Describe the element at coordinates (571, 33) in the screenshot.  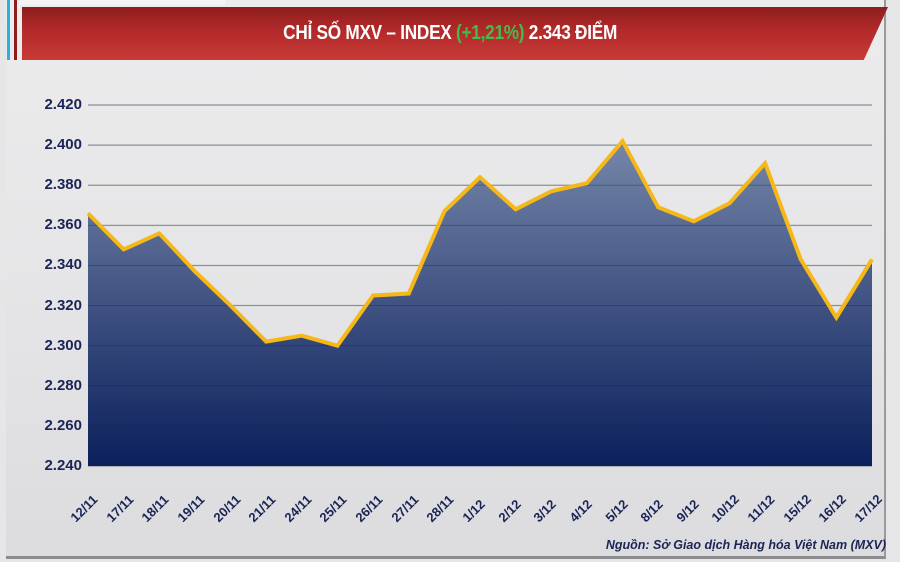
I see `title-suffix: 2.343 ĐIỂM` at that location.